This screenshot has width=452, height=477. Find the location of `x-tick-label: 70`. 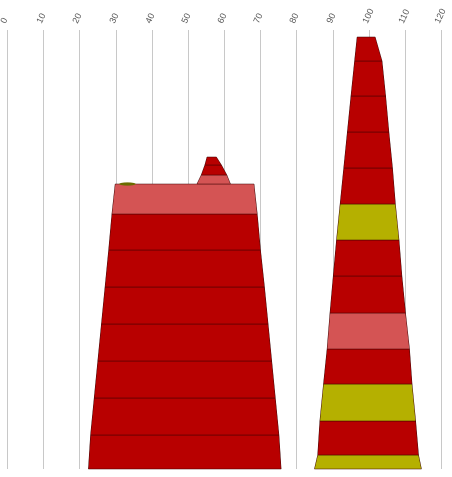

x-tick-label: 70 is located at coordinates (257, 18).